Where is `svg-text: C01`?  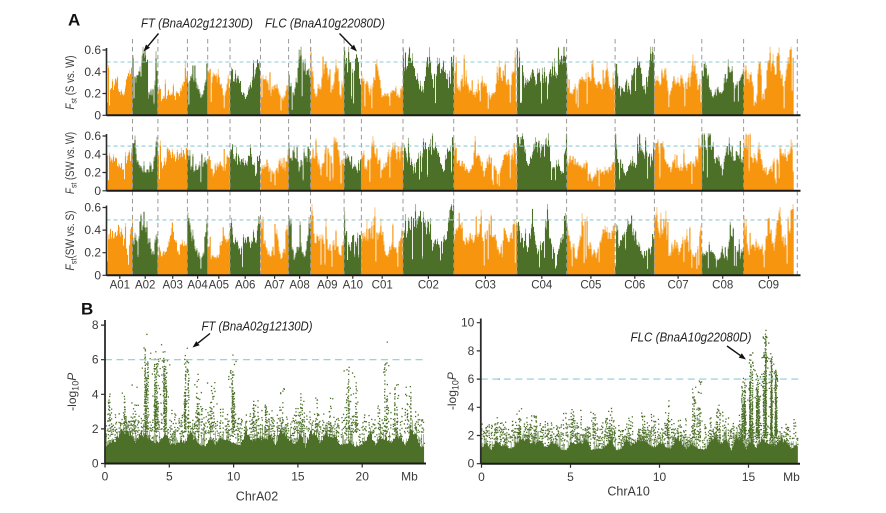 svg-text: C01 is located at coordinates (382, 286).